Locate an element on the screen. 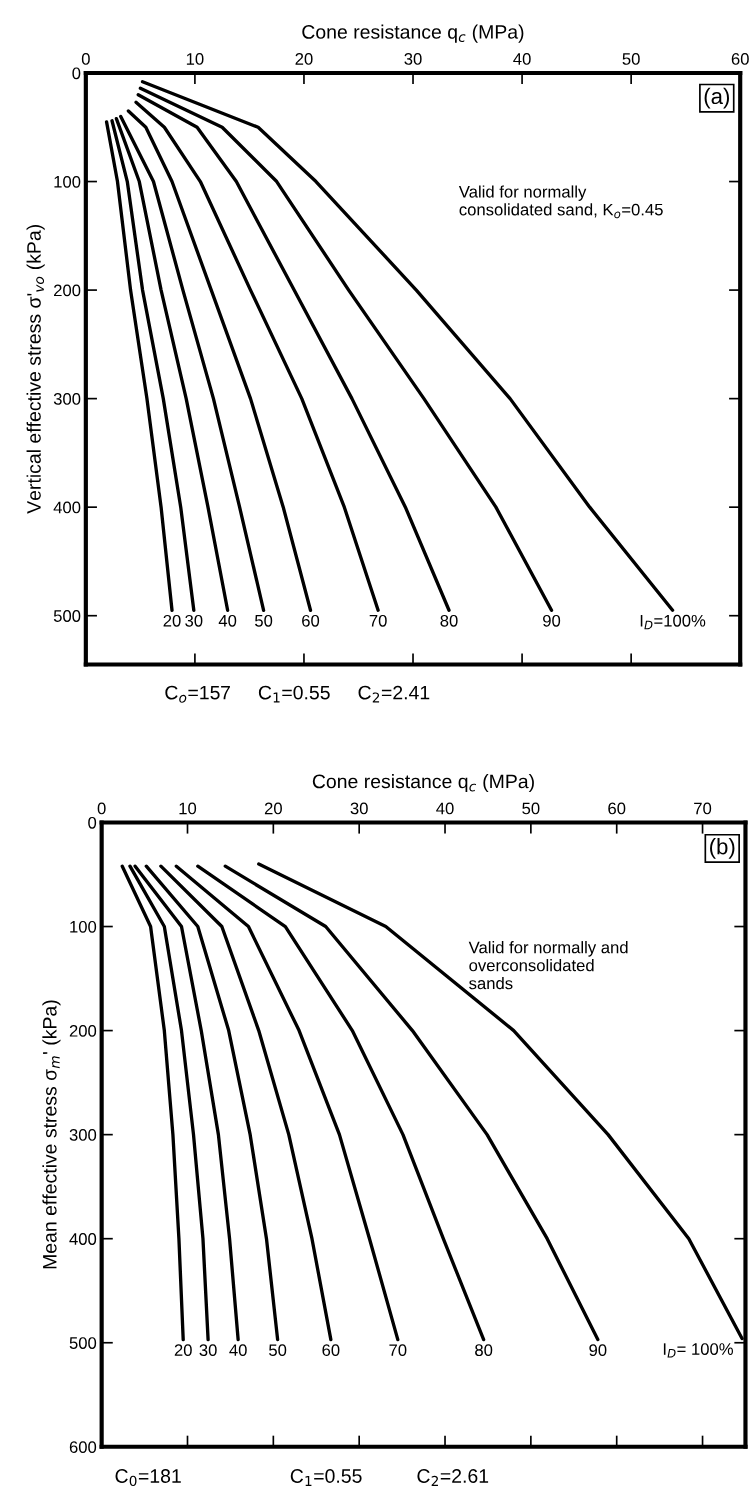 The width and height of the screenshot is (753, 1490). y-axis-title: Mean effective stress σ$_{m}$' (kPa) is located at coordinates (51, 1134).